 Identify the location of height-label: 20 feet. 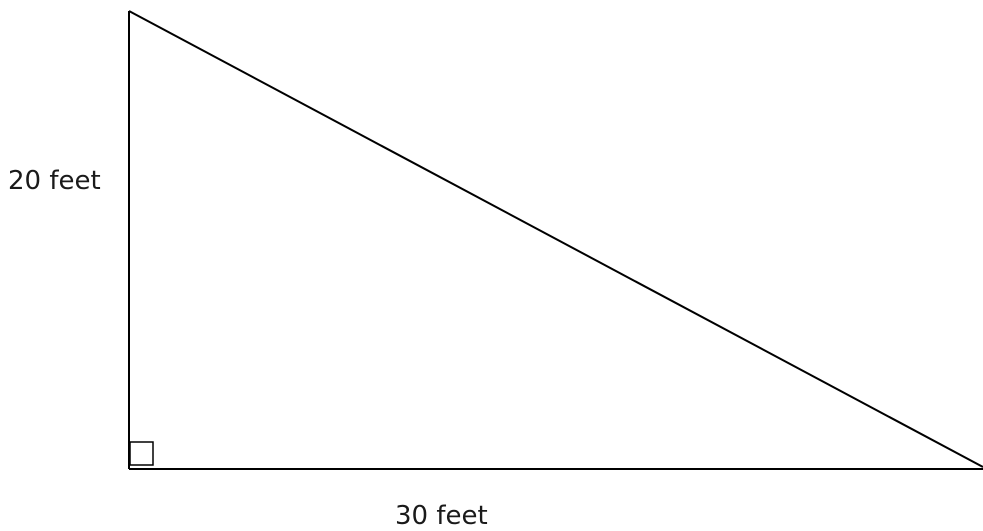
(54, 181).